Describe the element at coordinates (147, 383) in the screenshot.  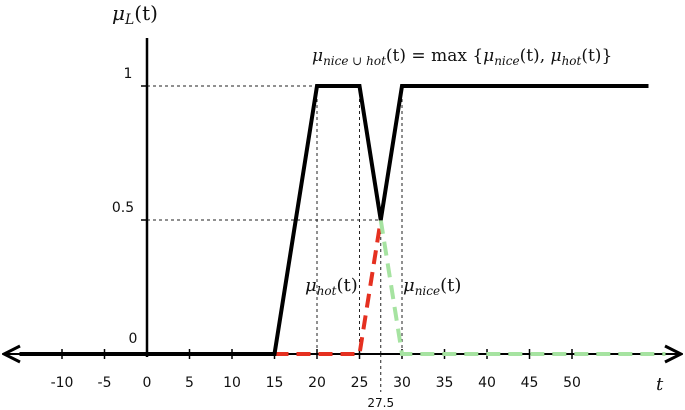
I see `x-tick-label: 0` at that location.